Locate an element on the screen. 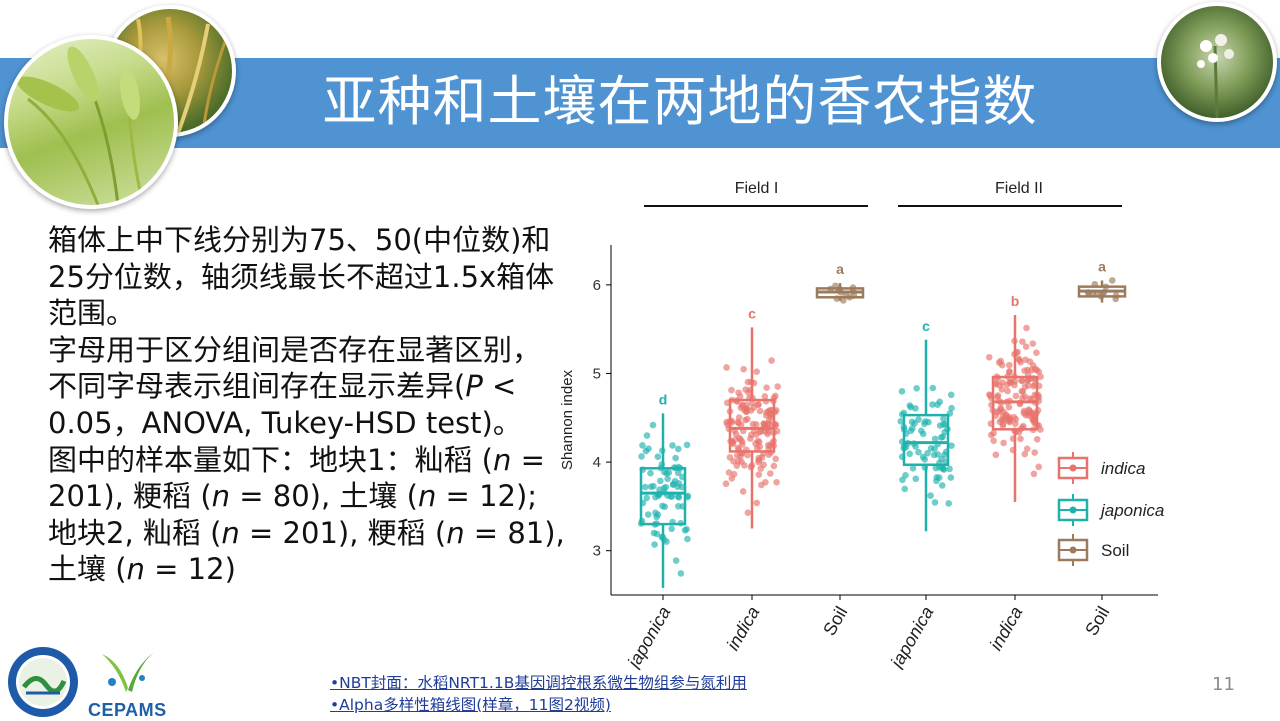 This screenshot has width=1280, height=721. desc-text: = 12) is located at coordinates (190, 569).